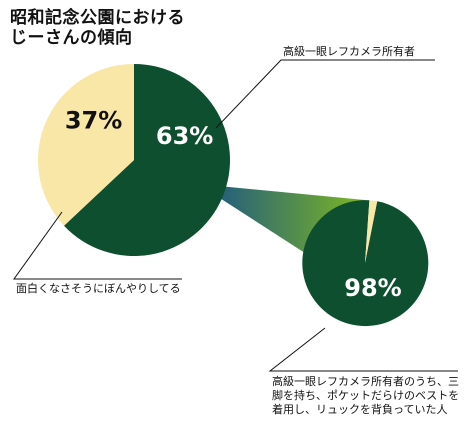 The image size is (473, 421). I want to click on chart-title: 昭和記念公園における じーさんの傾向, so click(97, 28).